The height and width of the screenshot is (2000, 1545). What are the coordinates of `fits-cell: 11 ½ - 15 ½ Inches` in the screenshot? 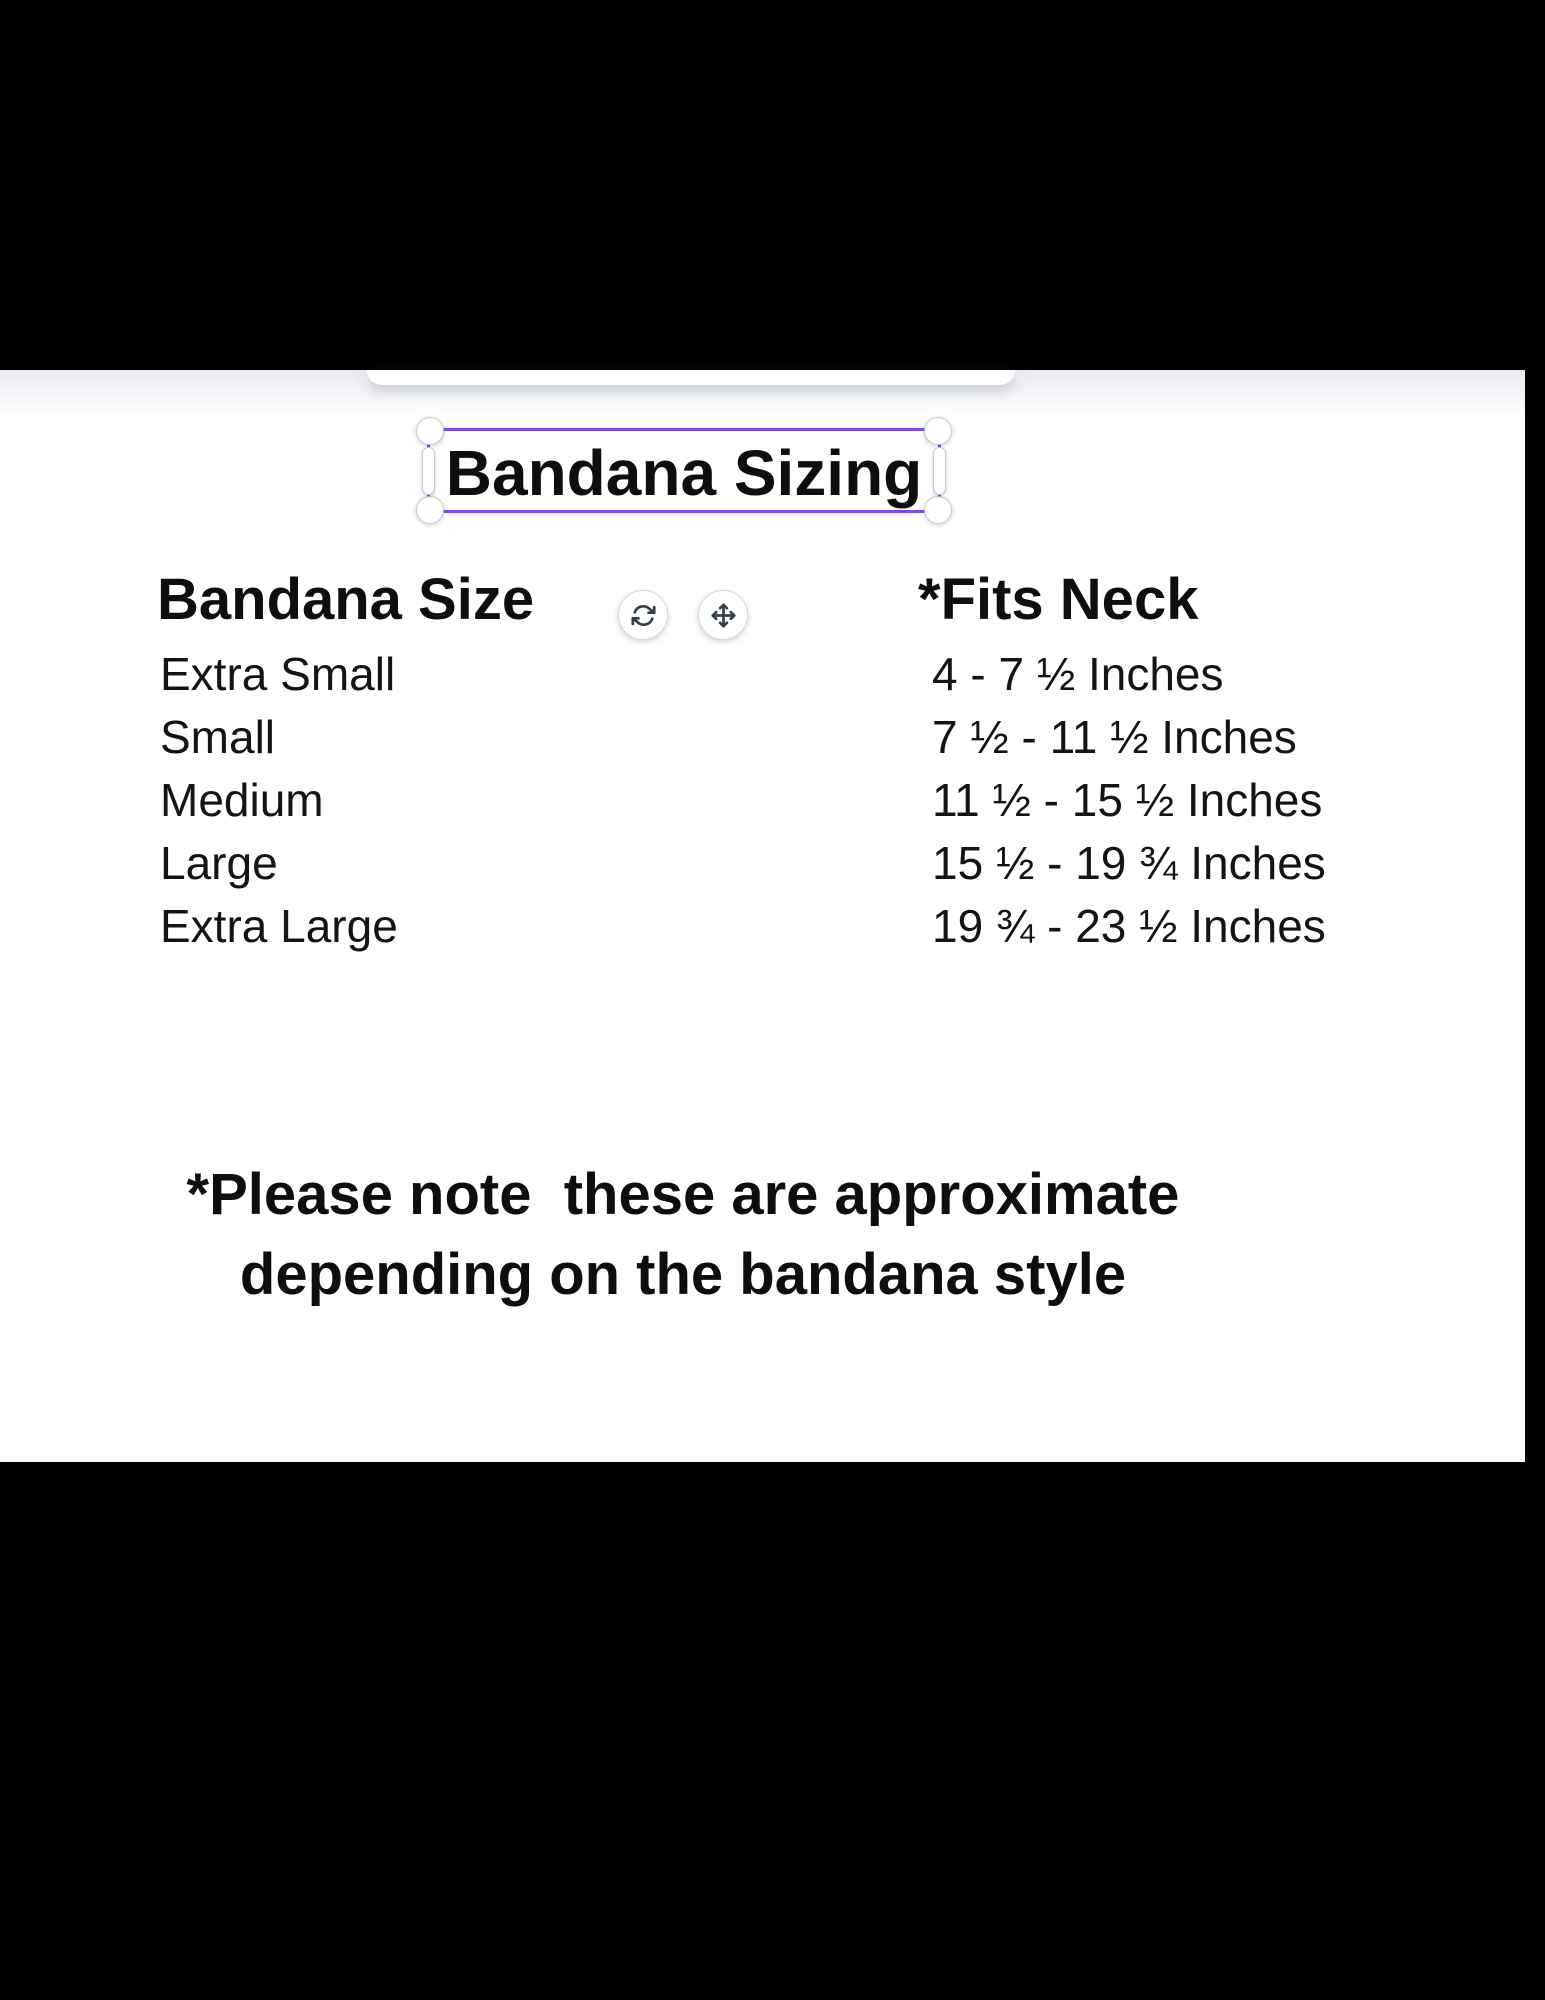 It's located at (1127, 800).